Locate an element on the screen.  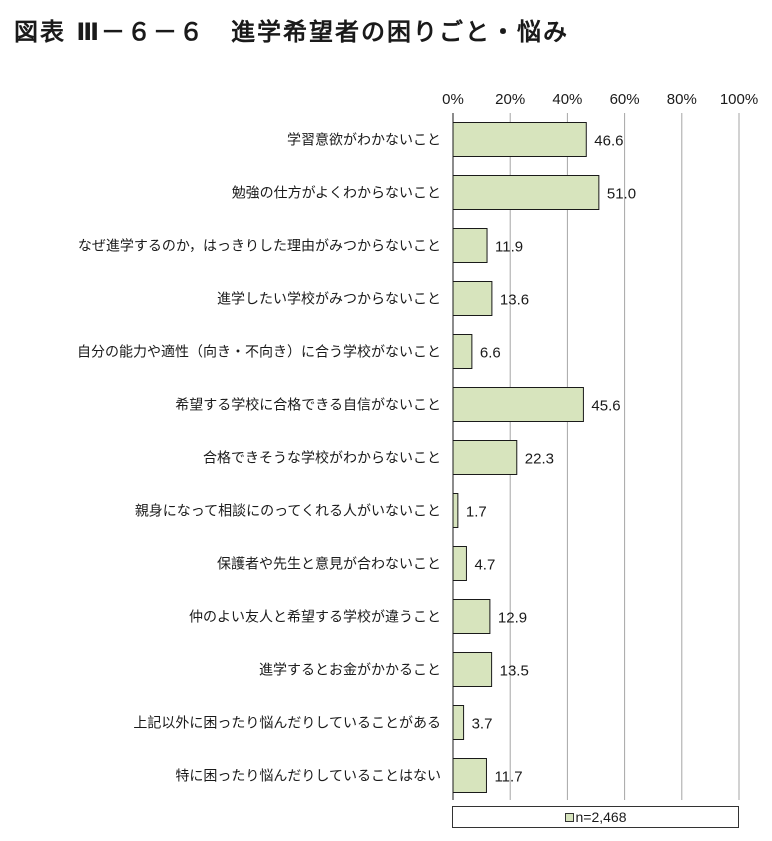
data-label: 4.7 is located at coordinates (484, 565).